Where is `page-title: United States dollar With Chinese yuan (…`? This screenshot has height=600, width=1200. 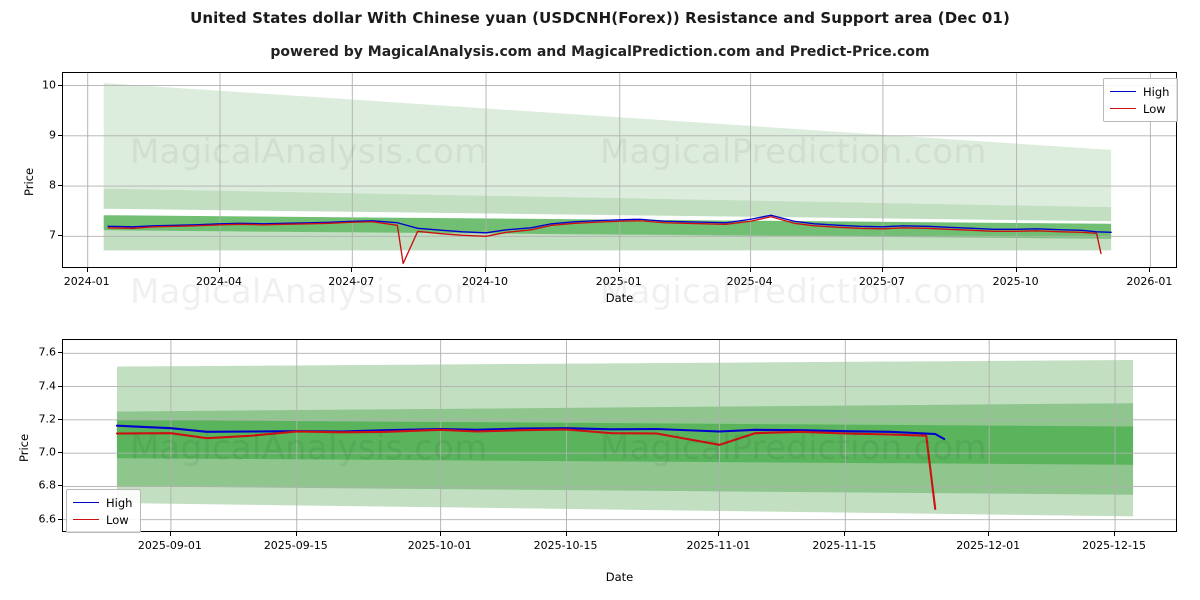 page-title: United States dollar With Chinese yuan (… is located at coordinates (600, 18).